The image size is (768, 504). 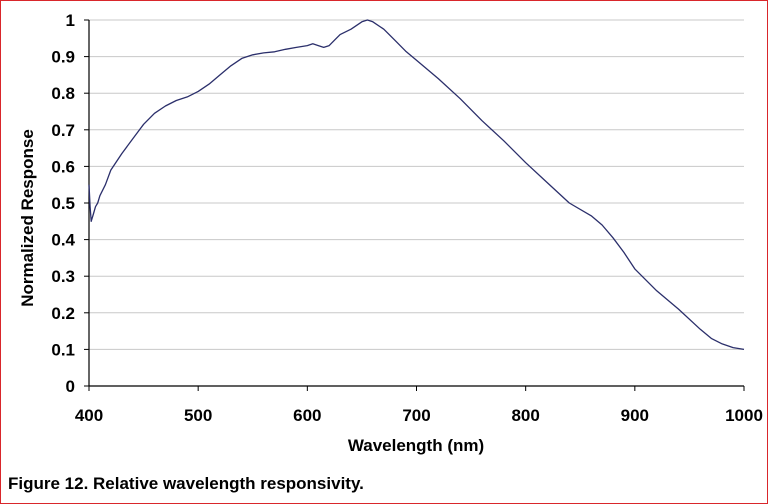 What do you see at coordinates (635, 415) in the screenshot?
I see `x-tick-label: 900` at bounding box center [635, 415].